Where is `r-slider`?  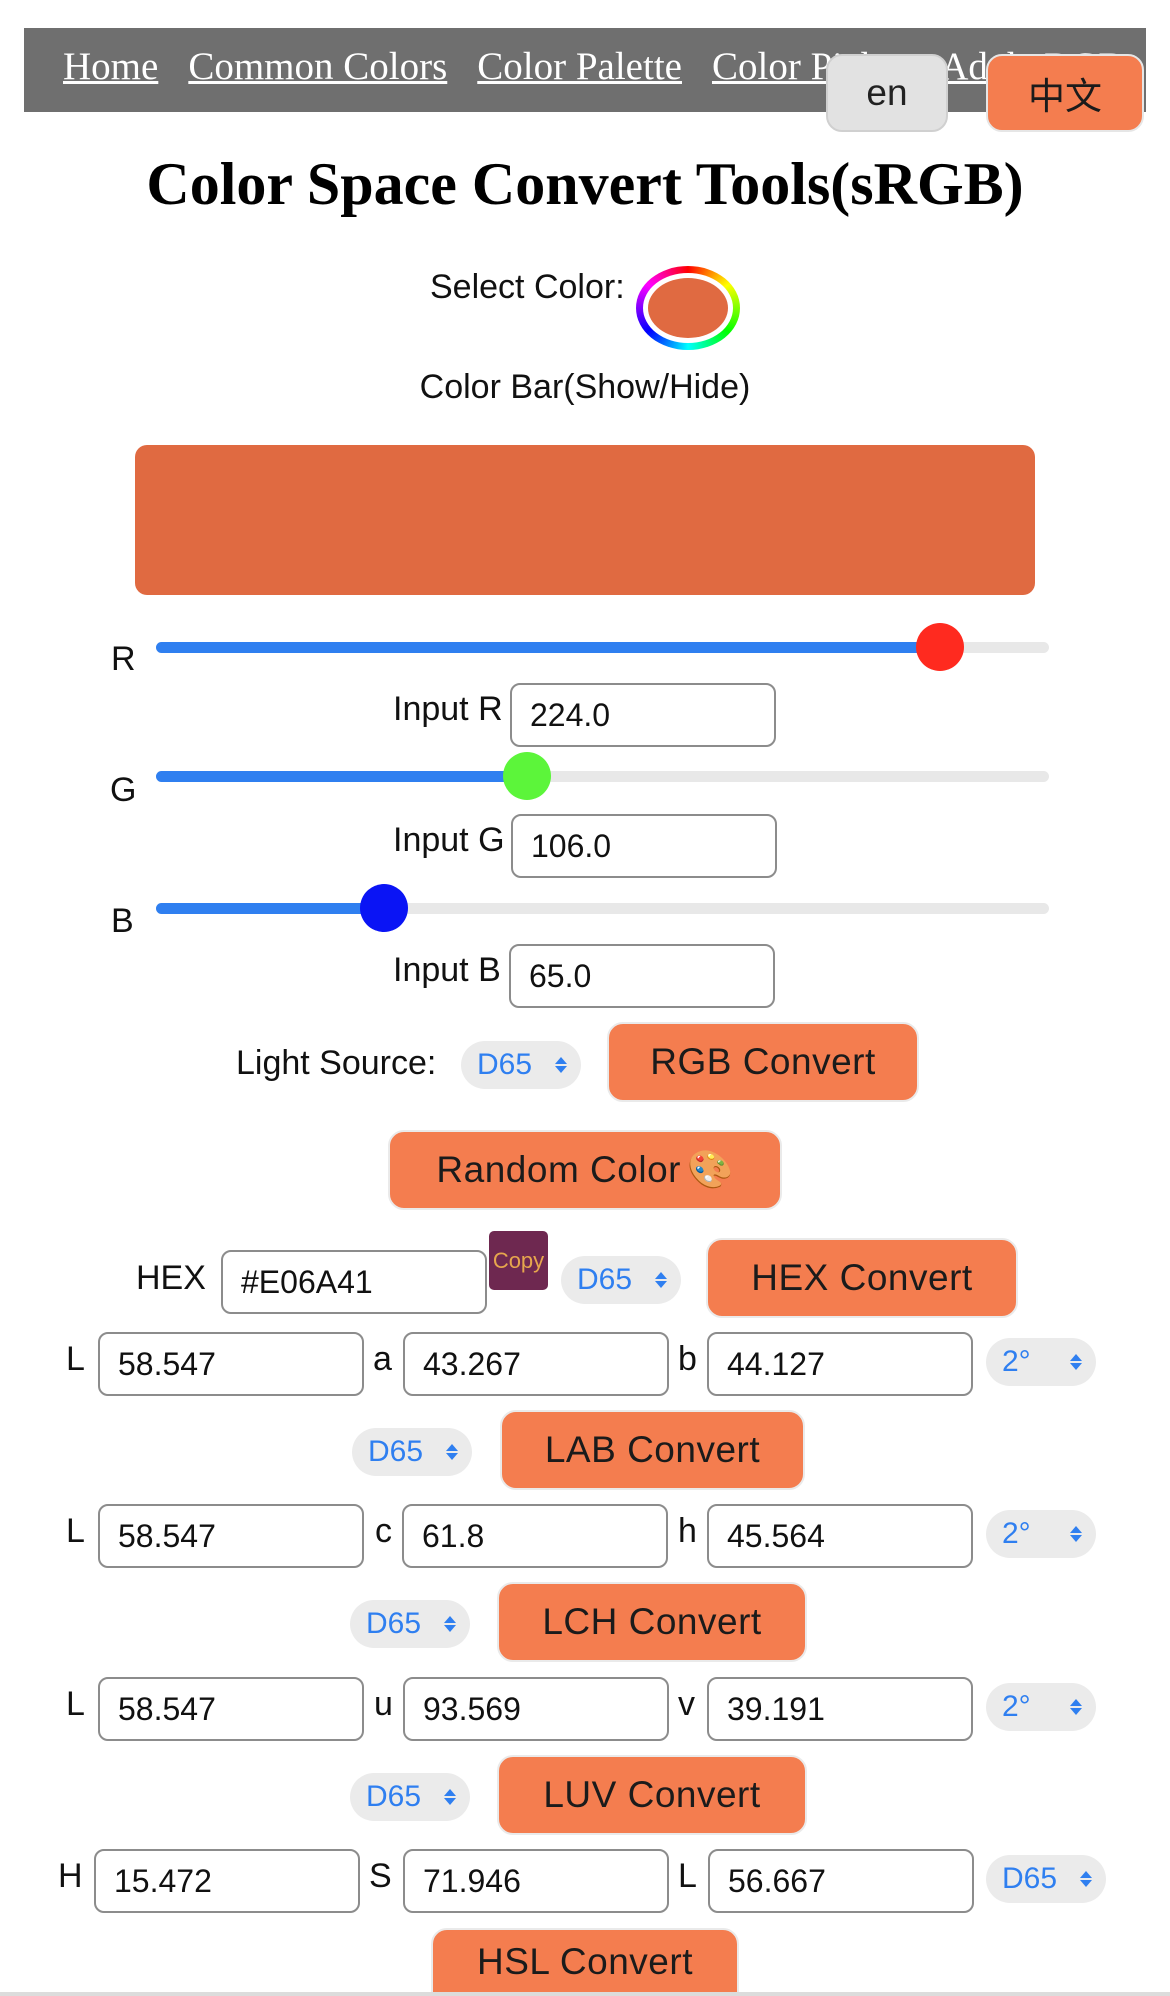
r-slider is located at coordinates (602, 647).